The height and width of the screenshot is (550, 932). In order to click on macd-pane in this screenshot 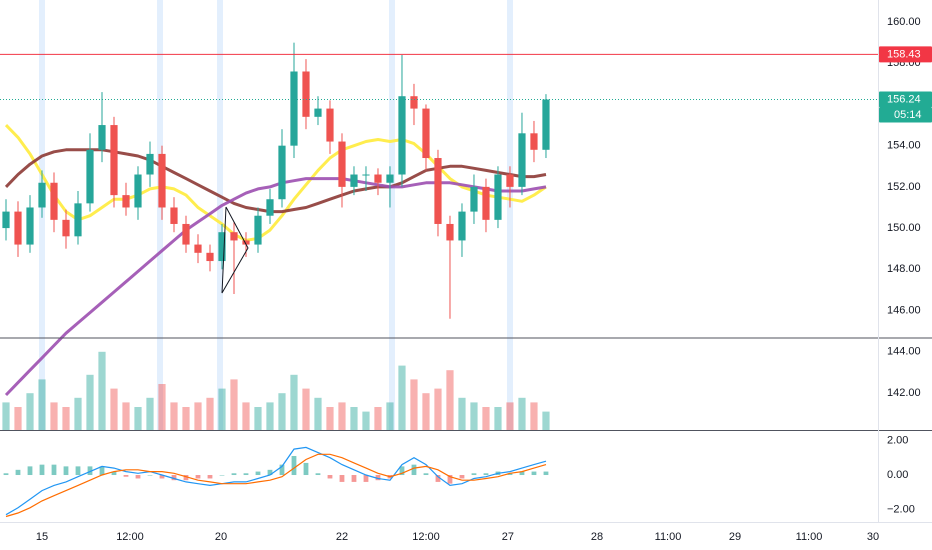, I will do `click(276, 482)`.